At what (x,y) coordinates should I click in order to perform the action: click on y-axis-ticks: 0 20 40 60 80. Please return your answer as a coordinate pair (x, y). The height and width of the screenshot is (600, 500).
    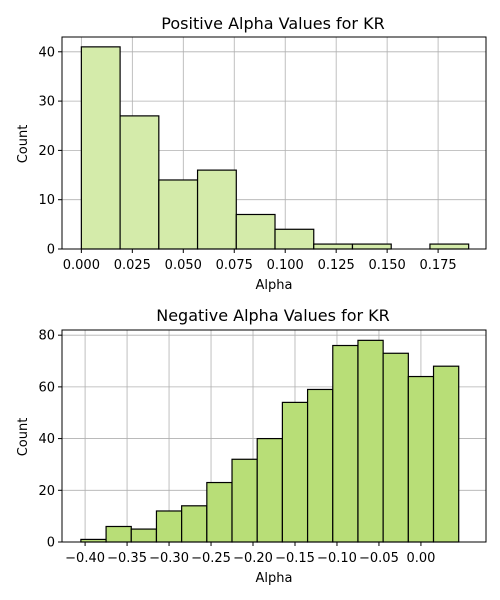
    Looking at the image, I should click on (50, 440).